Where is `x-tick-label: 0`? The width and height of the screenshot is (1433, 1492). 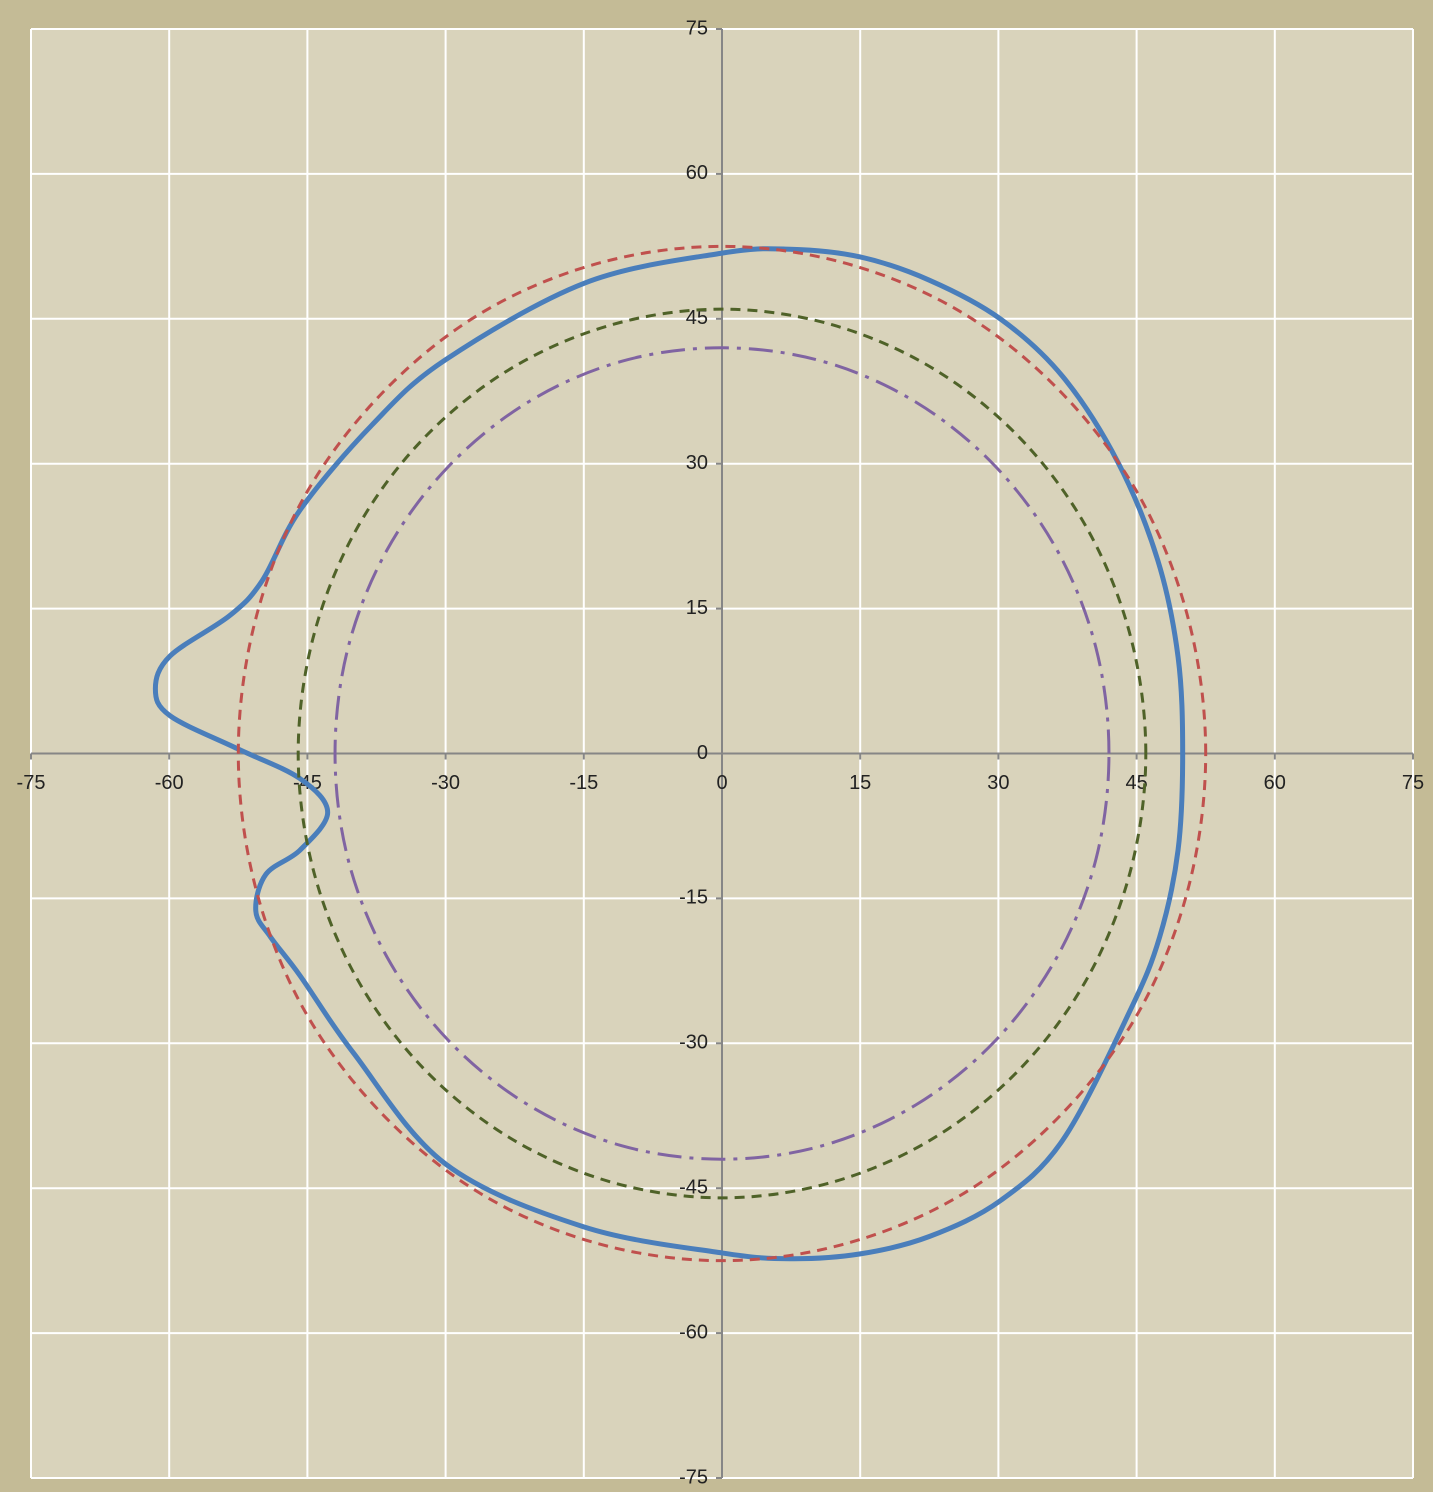 x-tick-label: 0 is located at coordinates (721, 783).